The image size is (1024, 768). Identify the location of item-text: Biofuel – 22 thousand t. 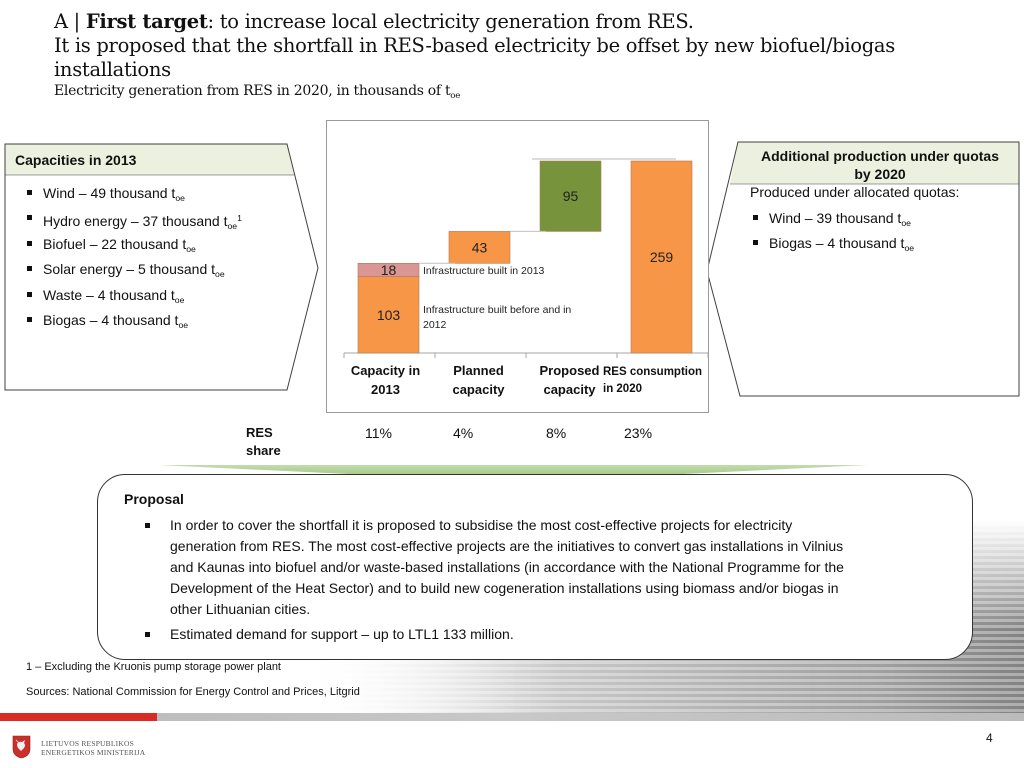
(115, 243).